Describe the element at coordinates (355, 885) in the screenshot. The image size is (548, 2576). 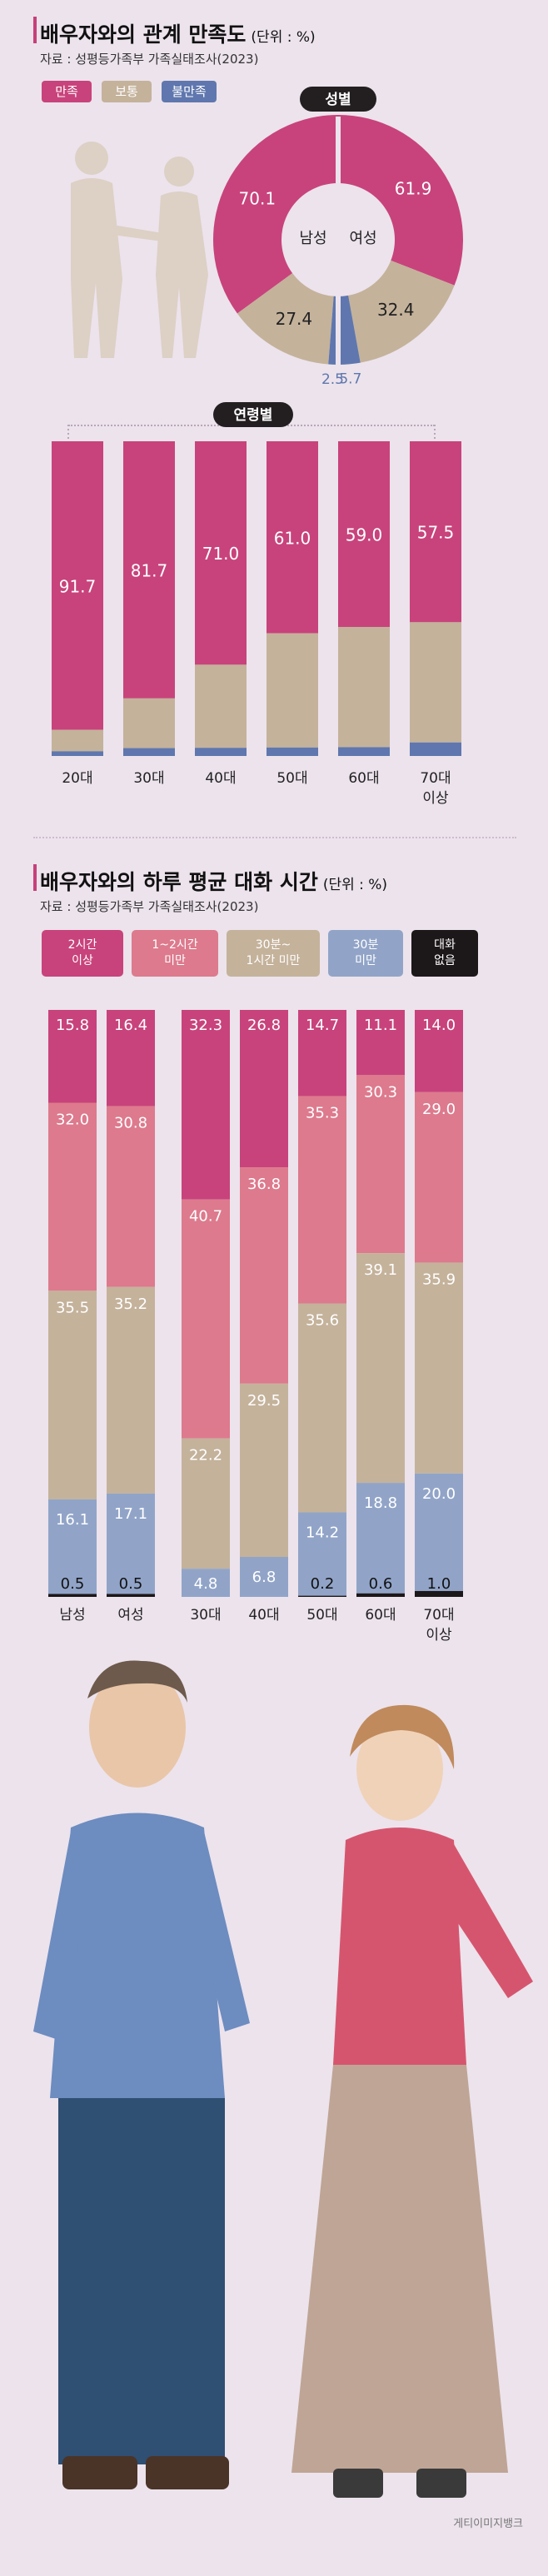
I see `section2-unit: (단위 : %)` at that location.